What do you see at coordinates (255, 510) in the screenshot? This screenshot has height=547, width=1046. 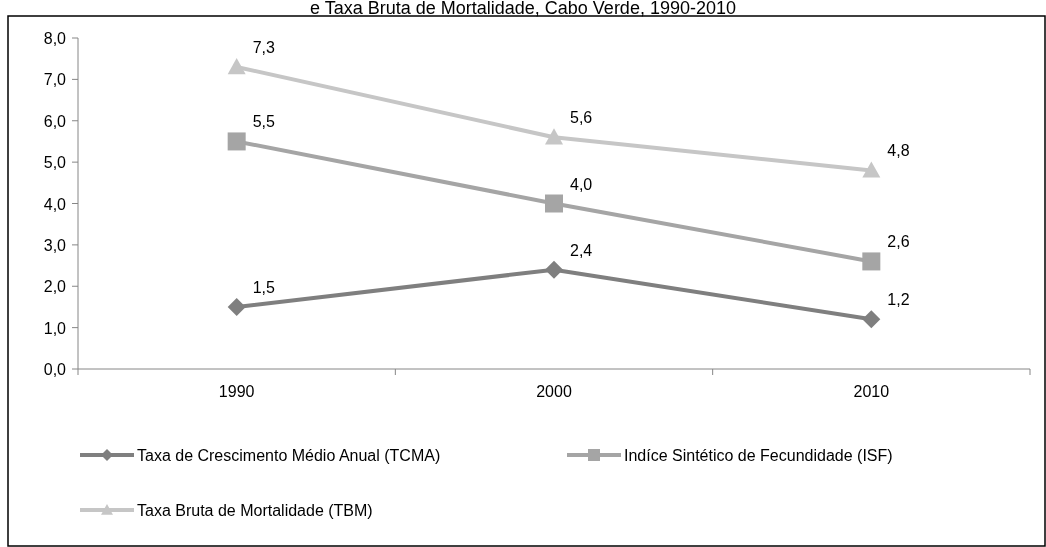 I see `legend-label: Taxa Bruta de Mortalidade (TBM)` at bounding box center [255, 510].